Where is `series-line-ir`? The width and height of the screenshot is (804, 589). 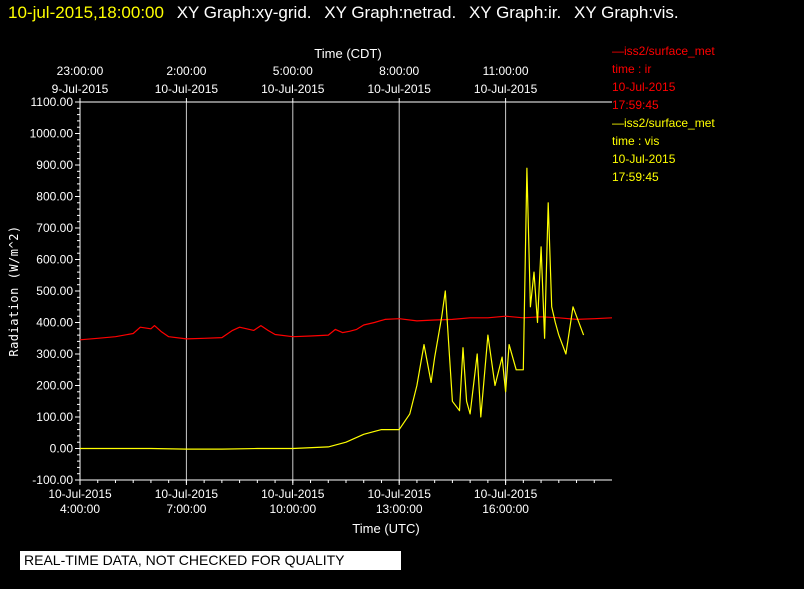
series-line-ir is located at coordinates (346, 328).